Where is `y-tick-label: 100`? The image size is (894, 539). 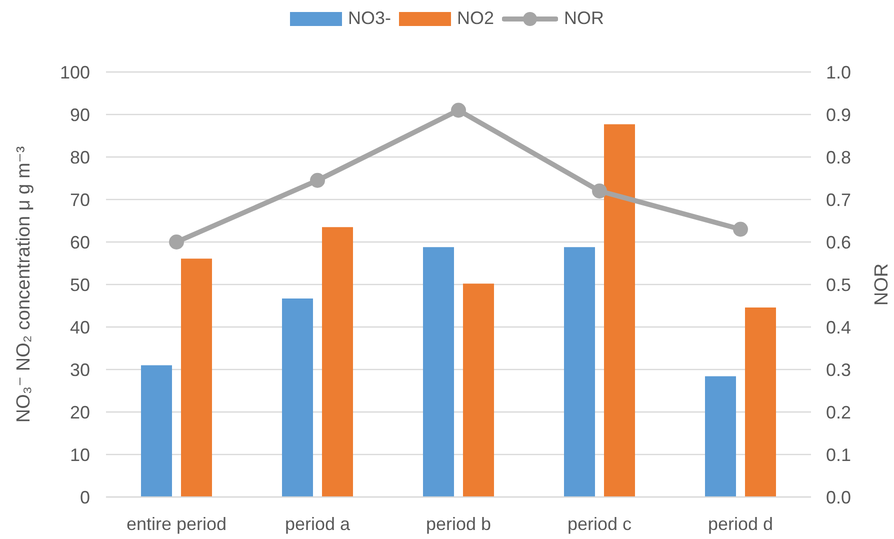
y-tick-label: 100 is located at coordinates (75, 72).